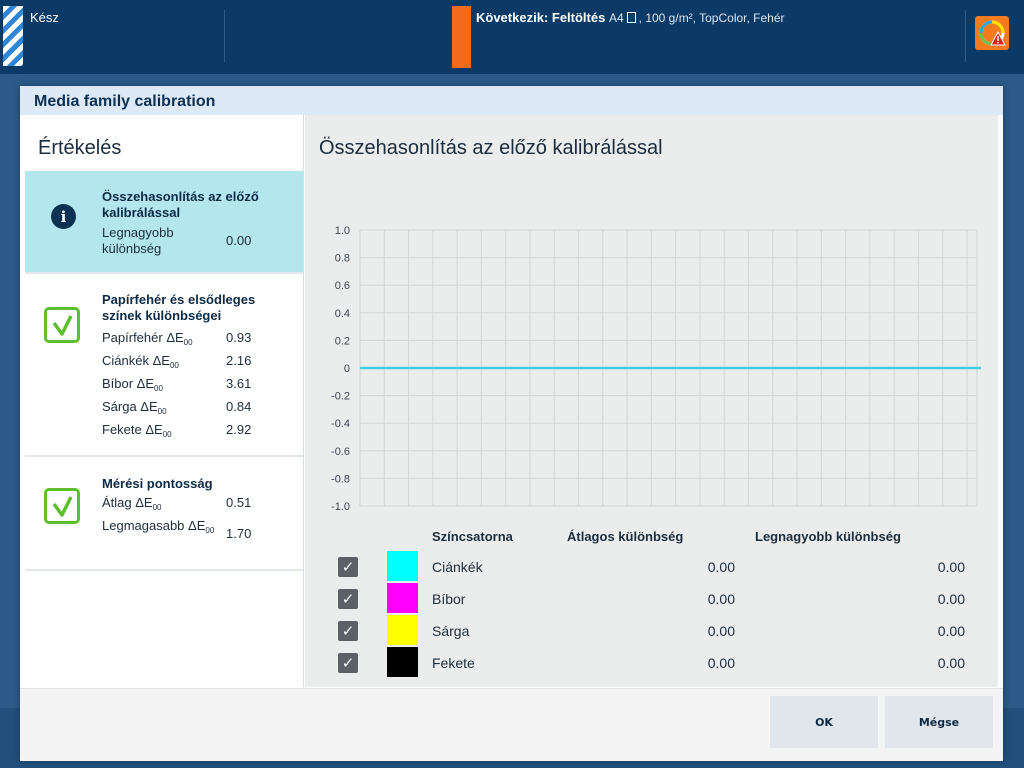 The width and height of the screenshot is (1024, 768). Describe the element at coordinates (348, 567) in the screenshot. I see `cyan-checkbox: ✓` at that location.